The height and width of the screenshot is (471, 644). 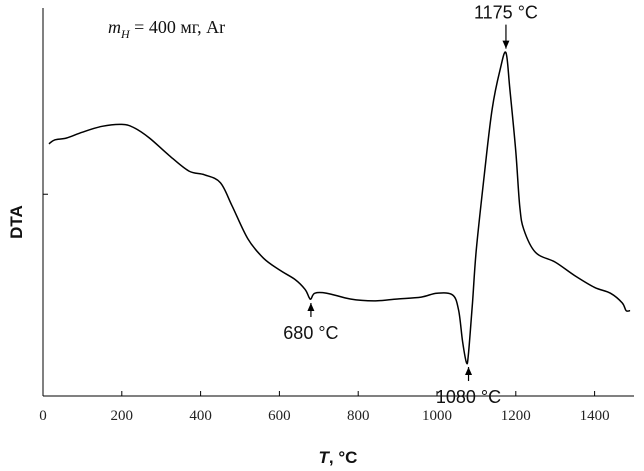 What do you see at coordinates (200, 416) in the screenshot?
I see `x-tick-label: 400` at bounding box center [200, 416].